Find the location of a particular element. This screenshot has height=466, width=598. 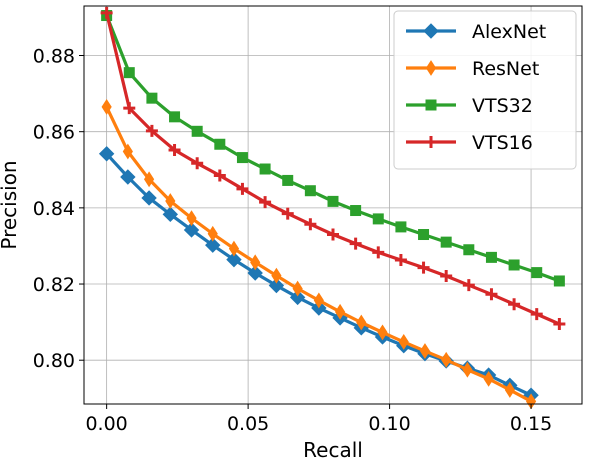

legend: AlexNet ResNet VTS32 VTS16 is located at coordinates (485, 90).